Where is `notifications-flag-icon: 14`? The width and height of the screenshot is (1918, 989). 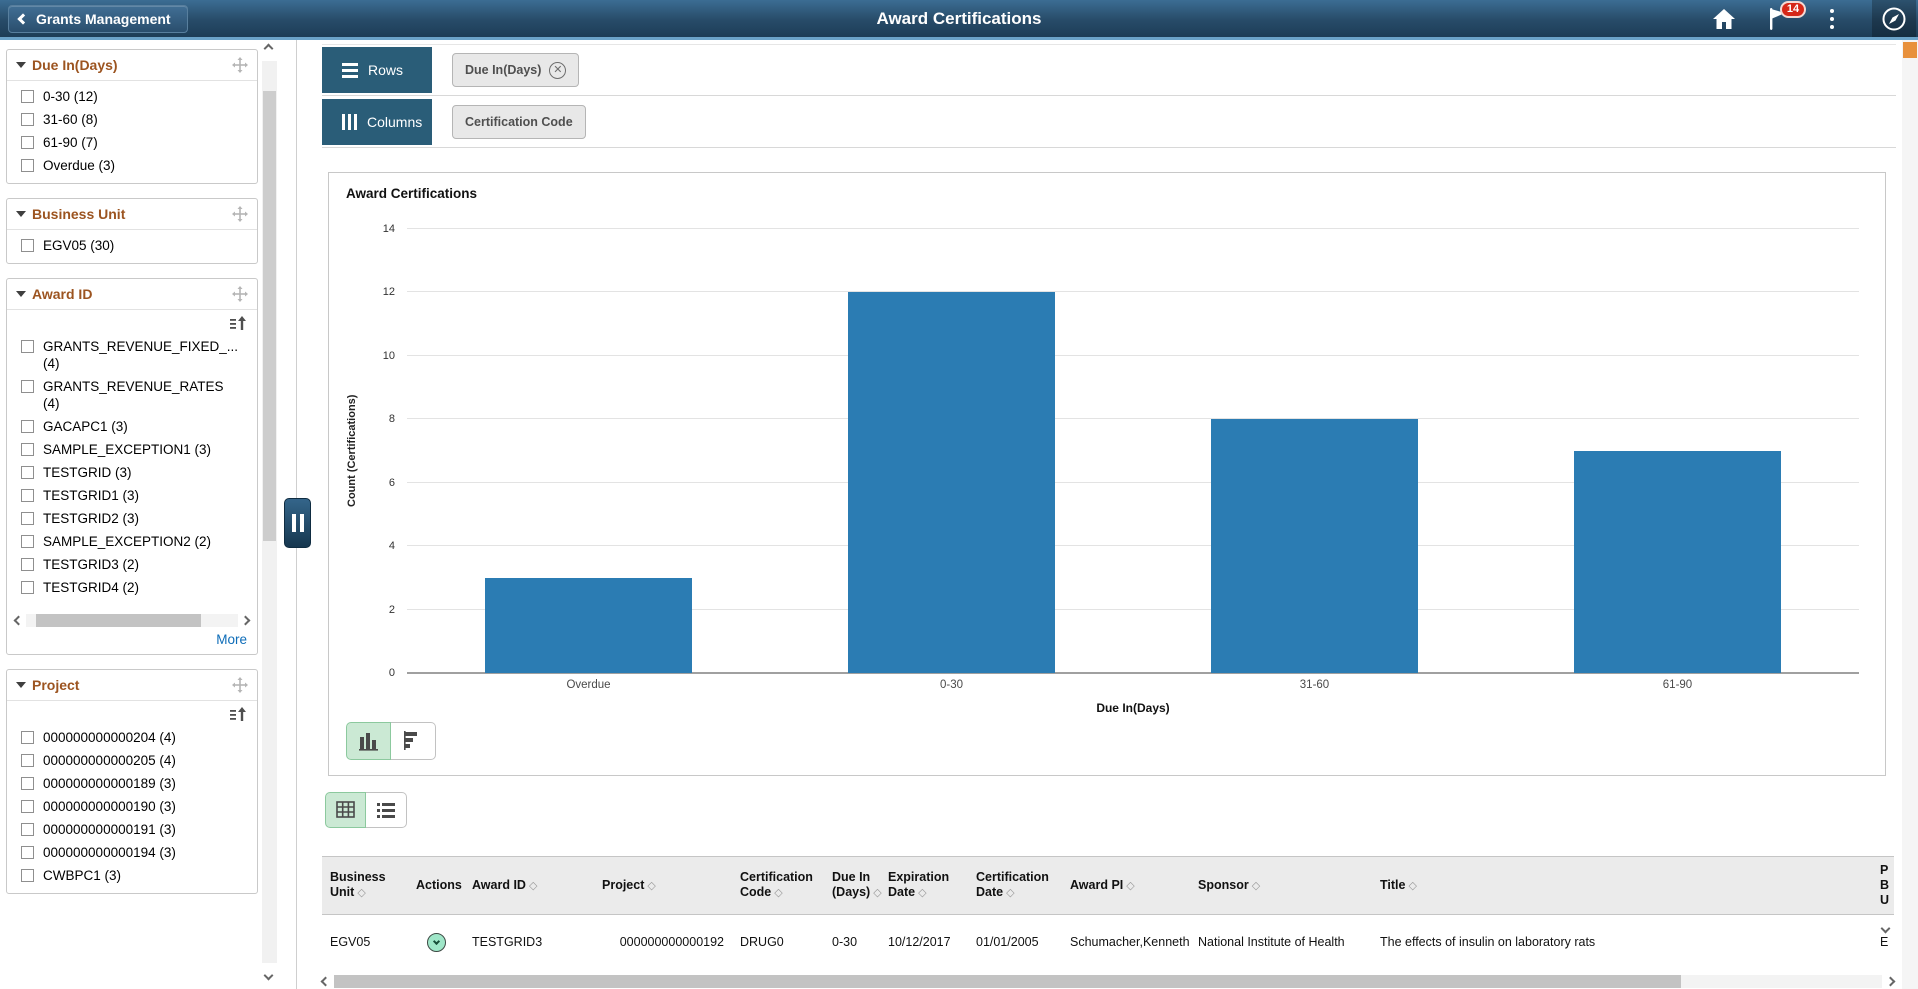
notifications-flag-icon: 14 is located at coordinates (1785, 16).